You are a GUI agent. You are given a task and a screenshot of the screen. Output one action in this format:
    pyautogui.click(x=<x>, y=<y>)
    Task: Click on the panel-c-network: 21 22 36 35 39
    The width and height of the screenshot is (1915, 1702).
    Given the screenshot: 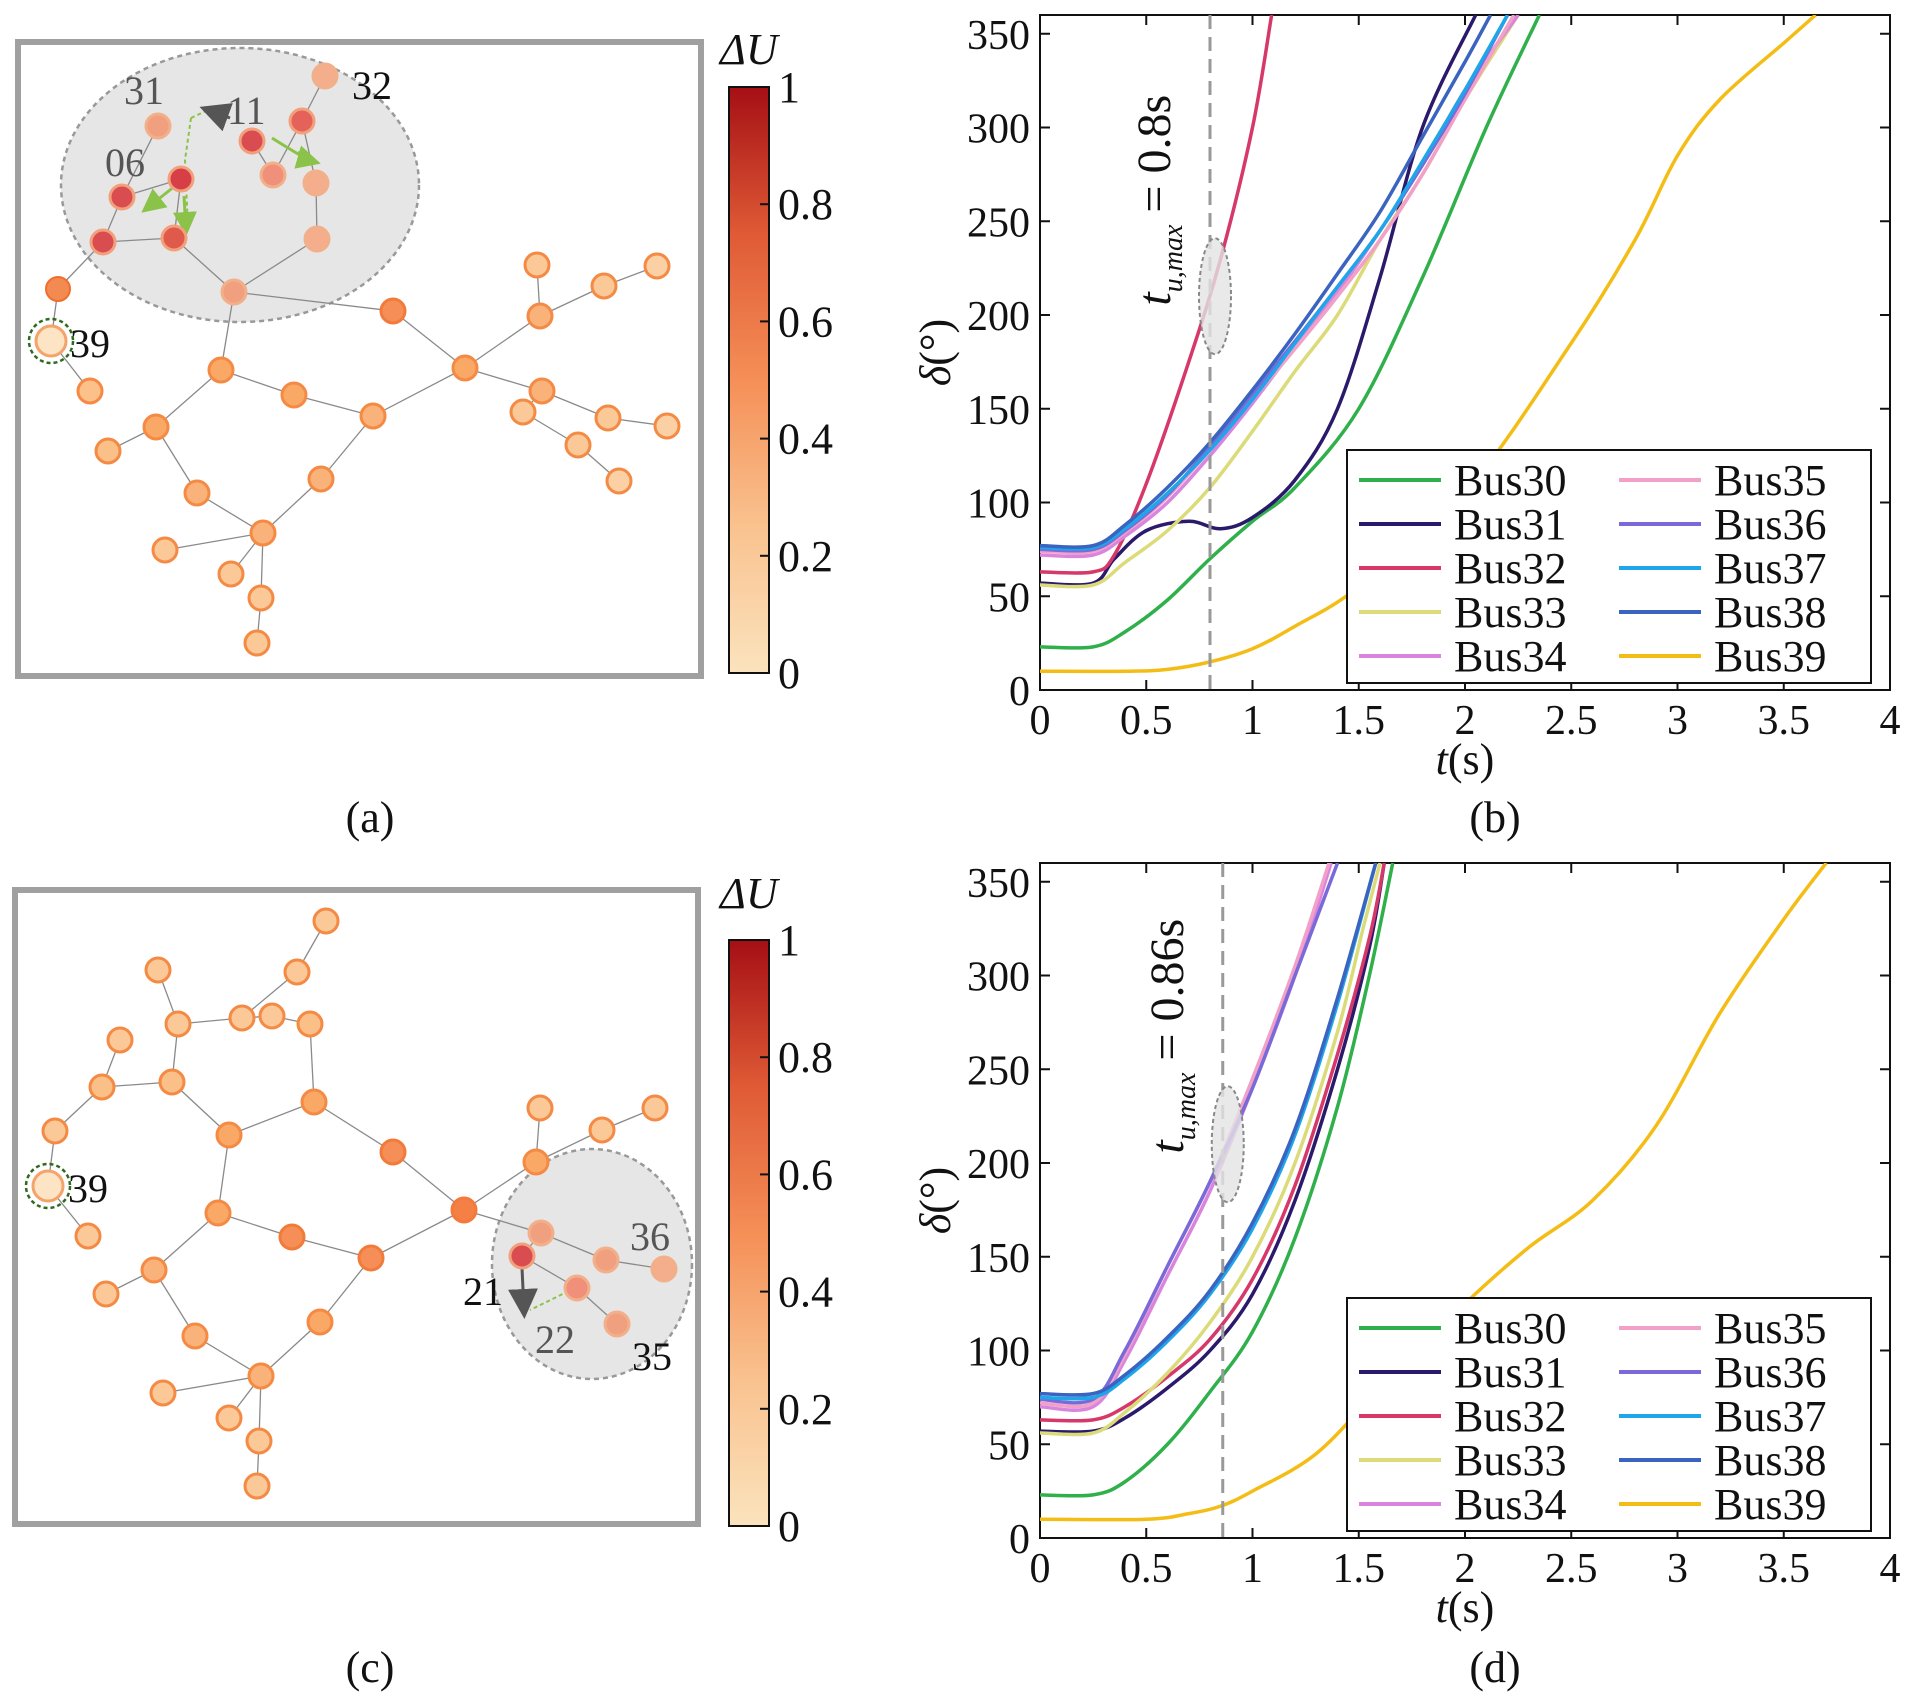 What is the action you would take?
    pyautogui.click(x=356, y=1207)
    